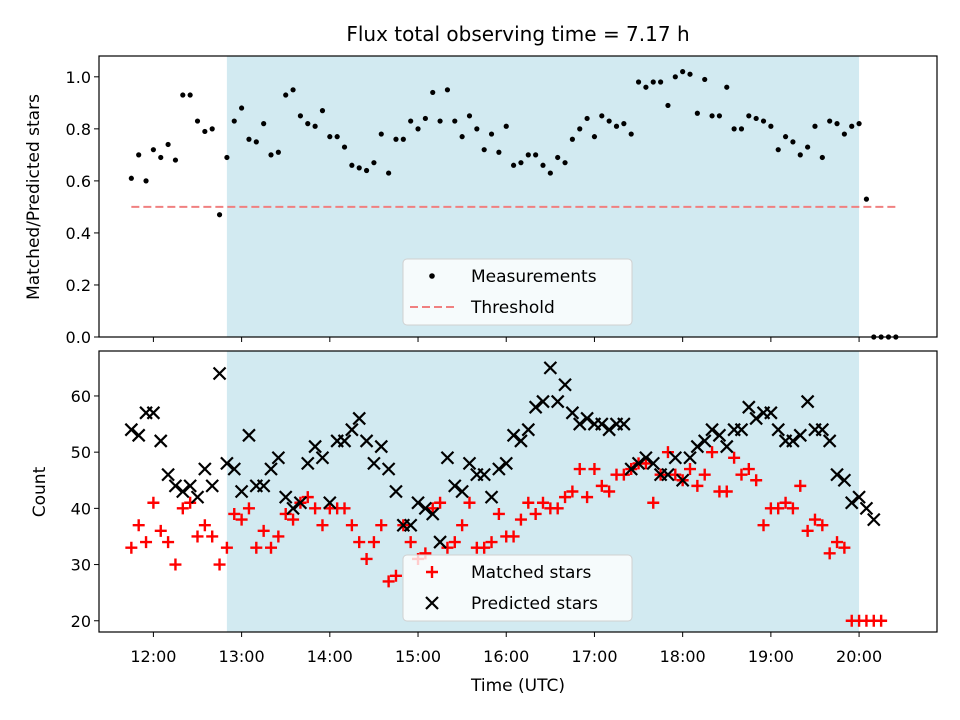 This screenshot has height=720, width=960. Describe the element at coordinates (771, 656) in the screenshot. I see `x-tick-label: 19:00` at that location.